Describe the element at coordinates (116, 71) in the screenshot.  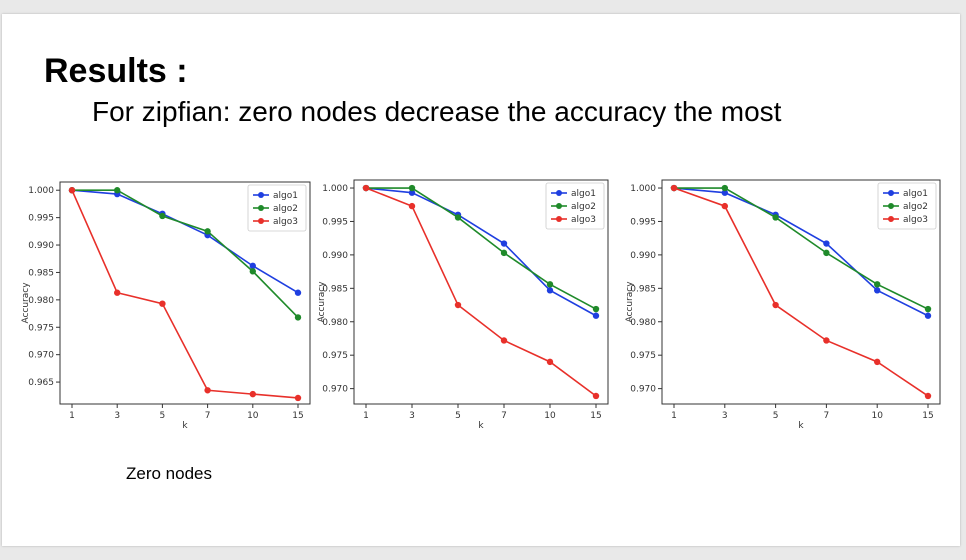
I see `slide-title: Results :` at that location.